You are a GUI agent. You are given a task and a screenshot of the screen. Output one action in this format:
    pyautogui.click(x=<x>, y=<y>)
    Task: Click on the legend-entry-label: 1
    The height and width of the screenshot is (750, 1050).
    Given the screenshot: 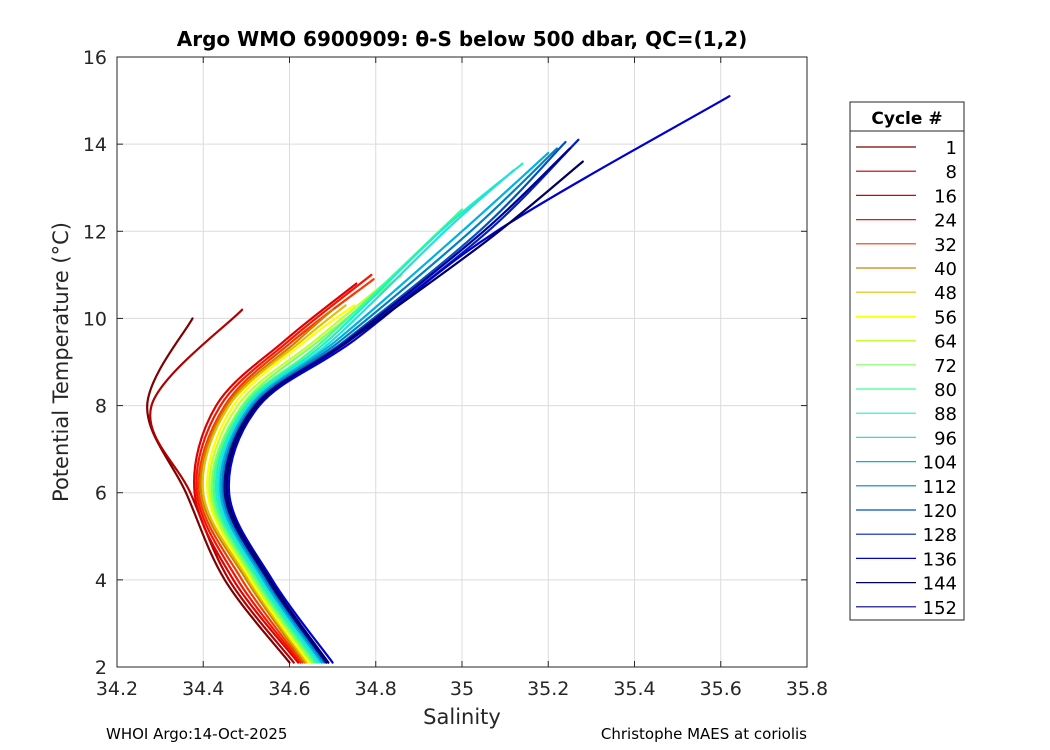 What is the action you would take?
    pyautogui.click(x=951, y=148)
    